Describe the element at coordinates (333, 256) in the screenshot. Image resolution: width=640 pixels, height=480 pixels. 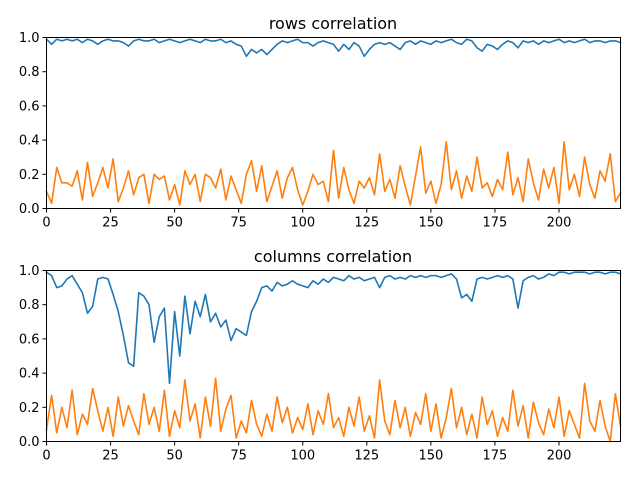
I see `chart-title: columns correlation` at that location.